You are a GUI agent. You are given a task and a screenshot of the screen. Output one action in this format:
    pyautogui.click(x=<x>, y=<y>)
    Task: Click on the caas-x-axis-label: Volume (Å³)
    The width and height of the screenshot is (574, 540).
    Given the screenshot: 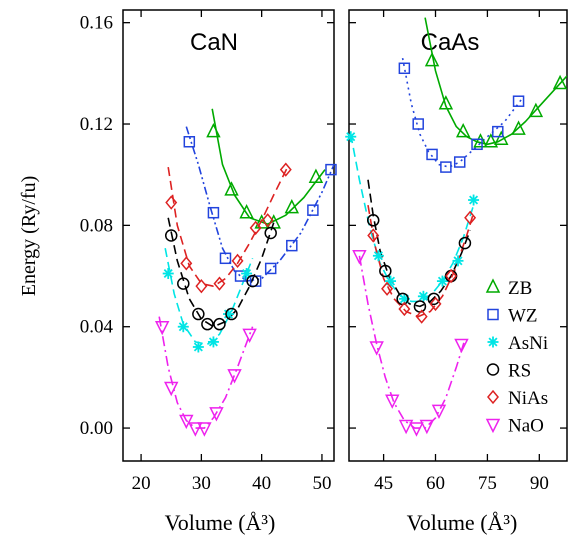 What is the action you would take?
    pyautogui.click(x=462, y=522)
    